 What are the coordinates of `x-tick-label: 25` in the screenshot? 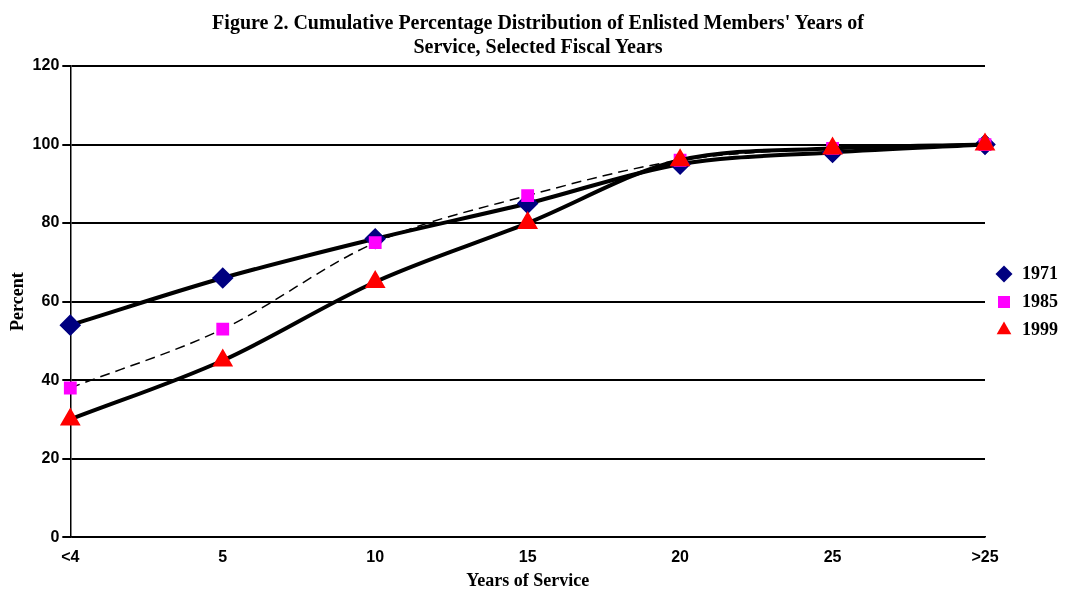 It's located at (832, 557).